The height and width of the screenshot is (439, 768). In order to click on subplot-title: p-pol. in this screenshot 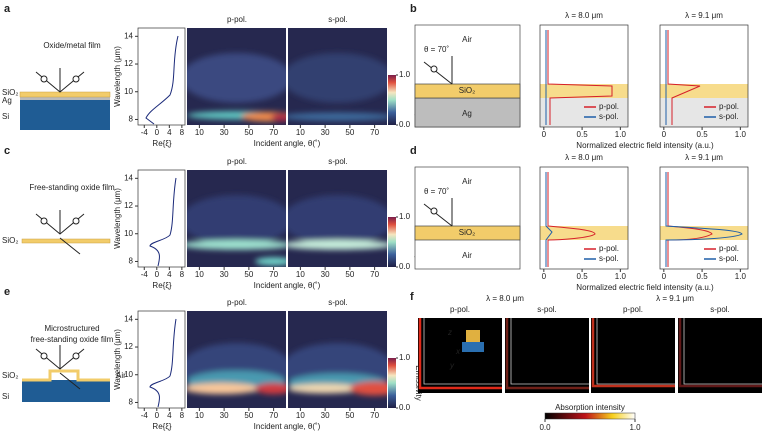, I will do `click(633, 309)`.